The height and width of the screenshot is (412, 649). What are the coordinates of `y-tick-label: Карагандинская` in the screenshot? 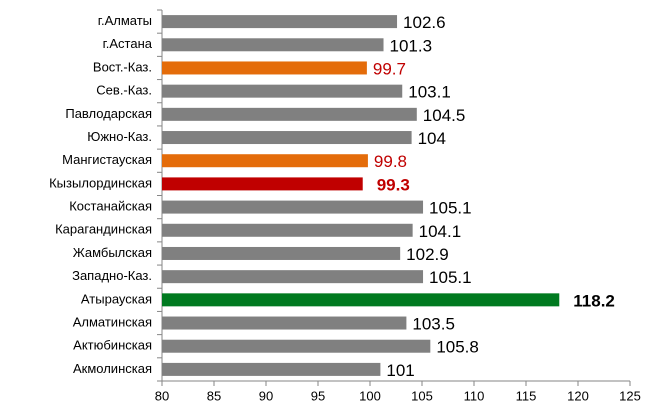 It's located at (103, 229).